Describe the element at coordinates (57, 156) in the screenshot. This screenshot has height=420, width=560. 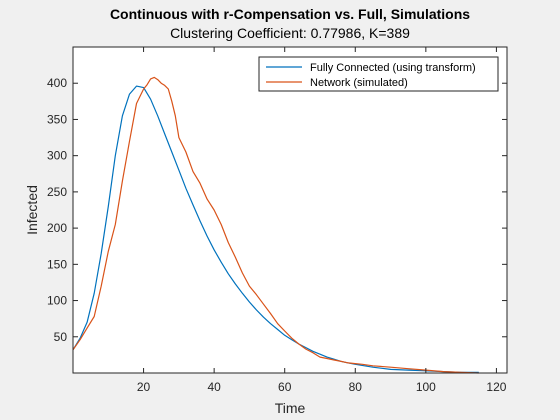
I see `y-tick-label: 300` at that location.